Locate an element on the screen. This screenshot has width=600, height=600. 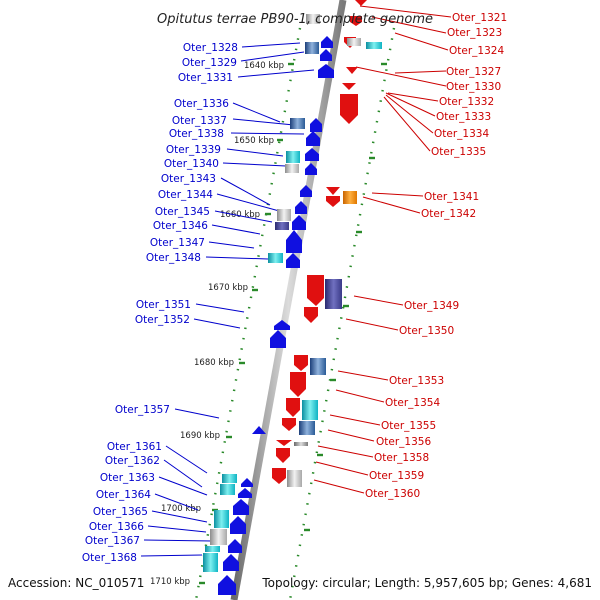
gene-label: Oter_1349 is located at coordinates (431, 306).